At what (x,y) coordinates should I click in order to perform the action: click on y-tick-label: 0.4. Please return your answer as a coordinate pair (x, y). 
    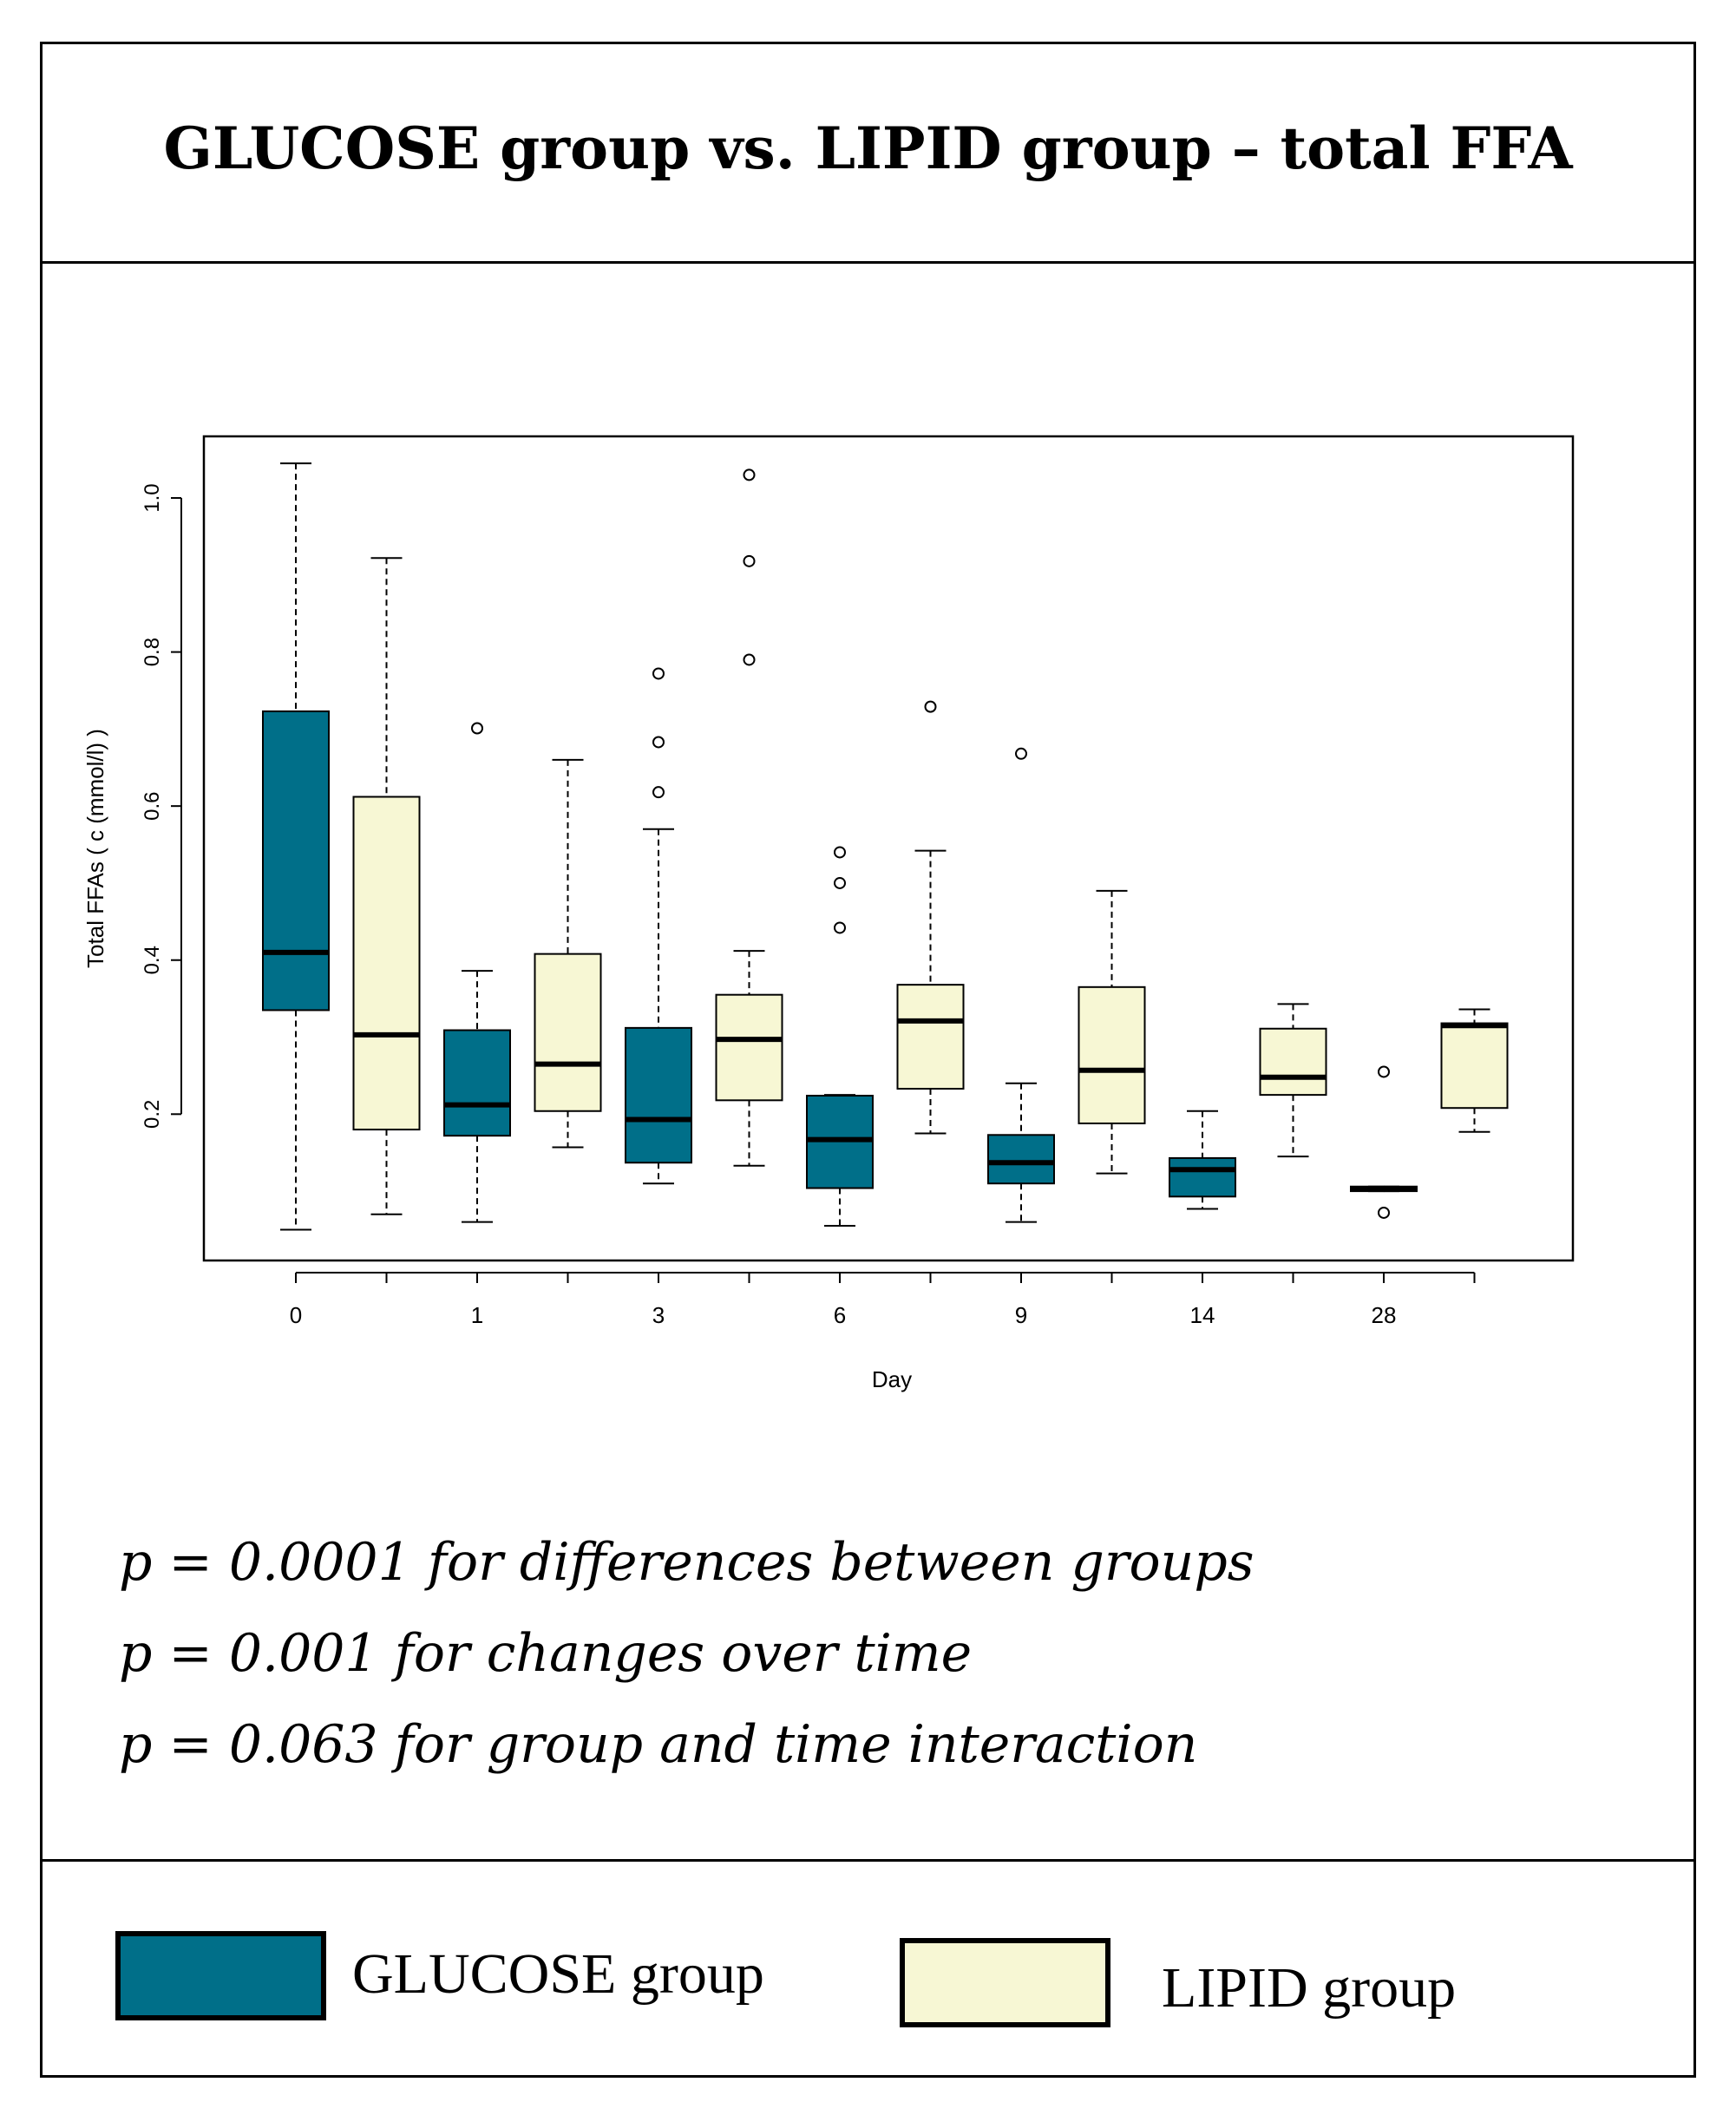
    Looking at the image, I should click on (153, 960).